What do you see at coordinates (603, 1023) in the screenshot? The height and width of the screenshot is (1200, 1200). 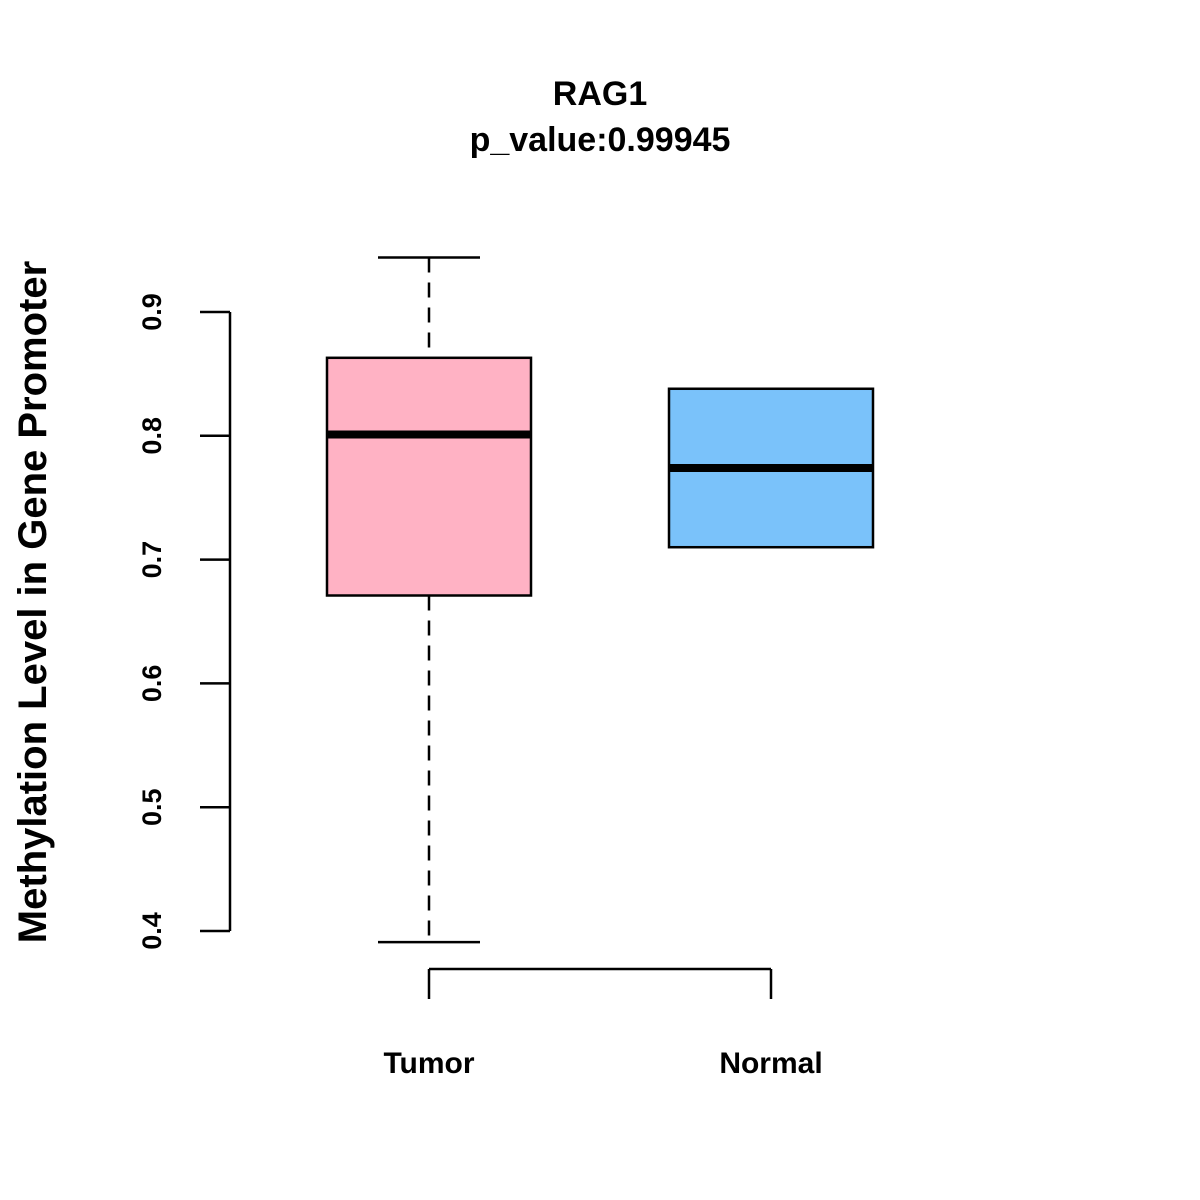 I see `x-axis: Tumor Normal` at bounding box center [603, 1023].